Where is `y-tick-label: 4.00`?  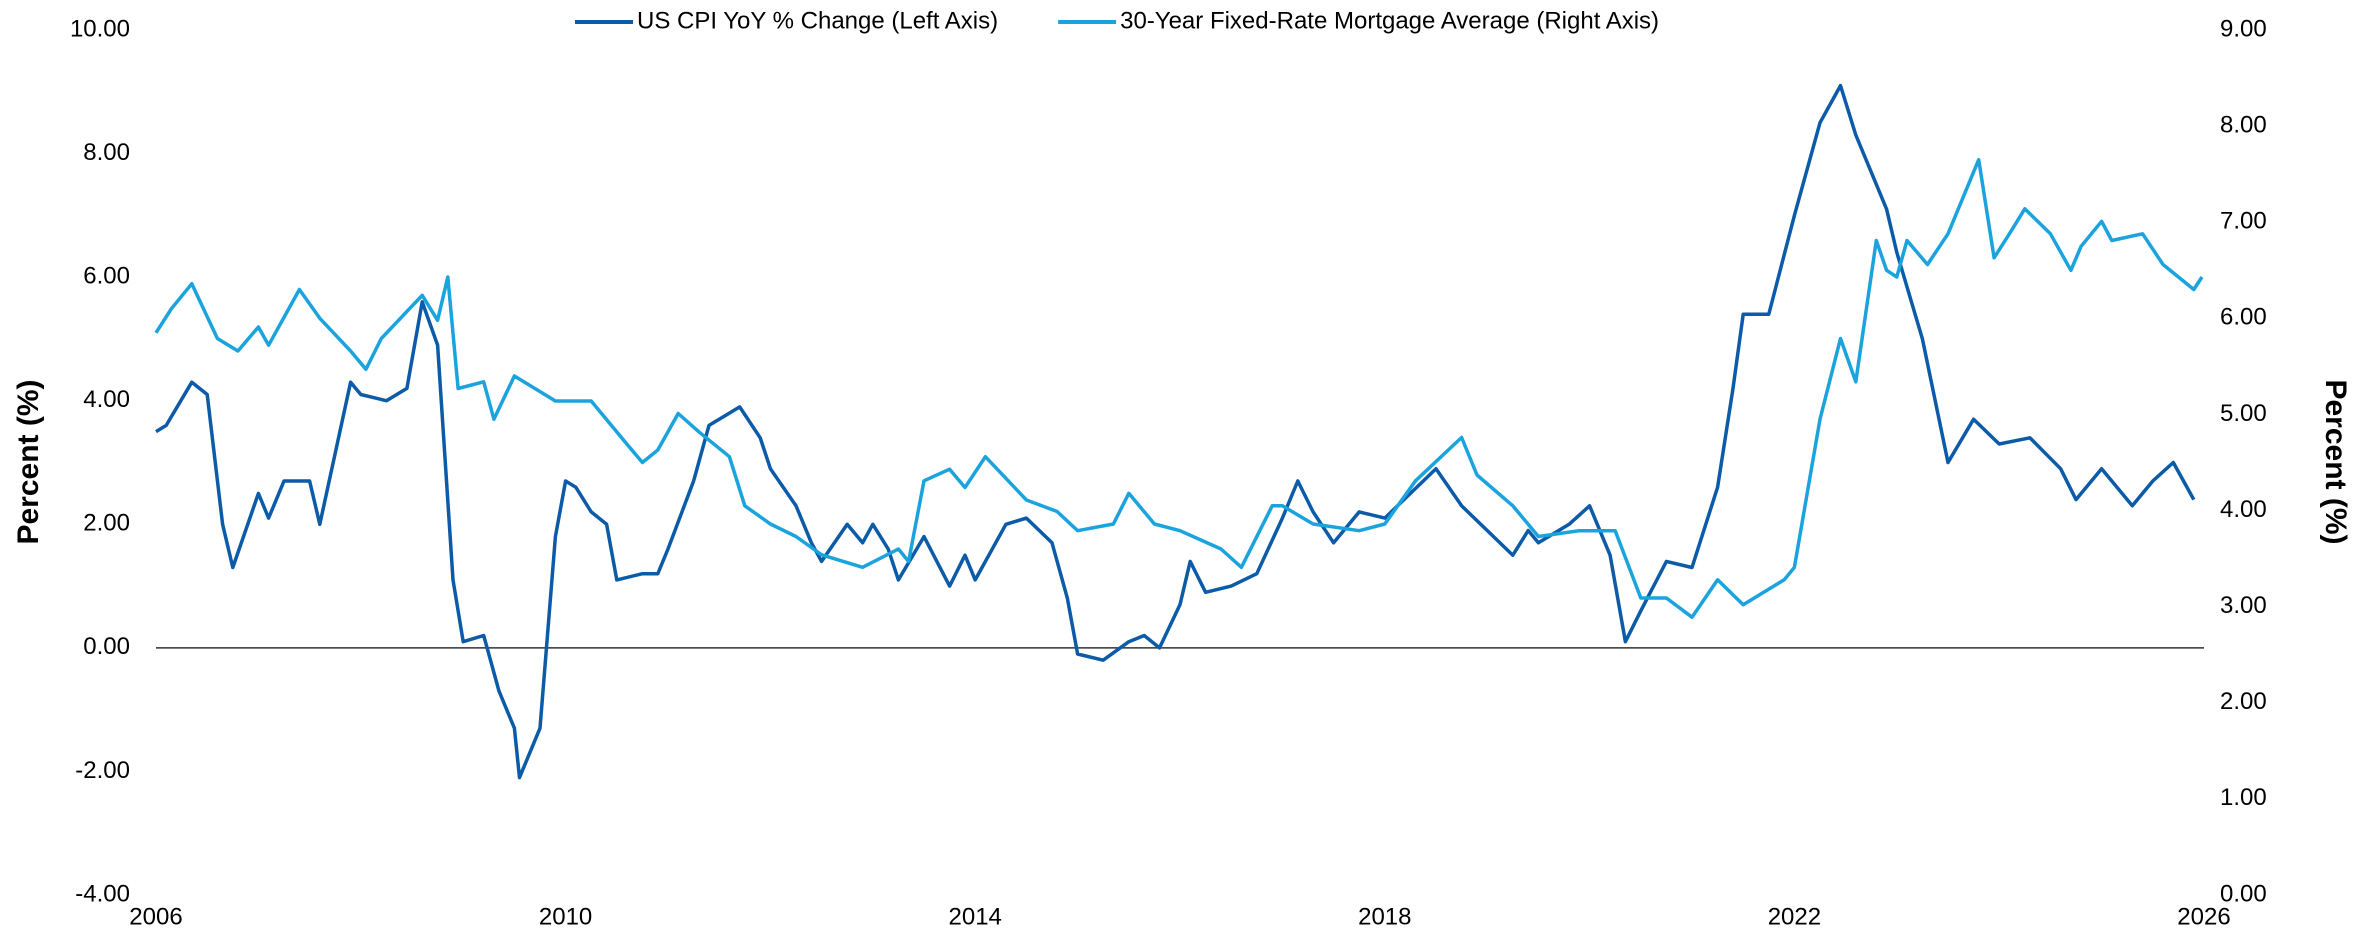 y-tick-label: 4.00 is located at coordinates (106, 399).